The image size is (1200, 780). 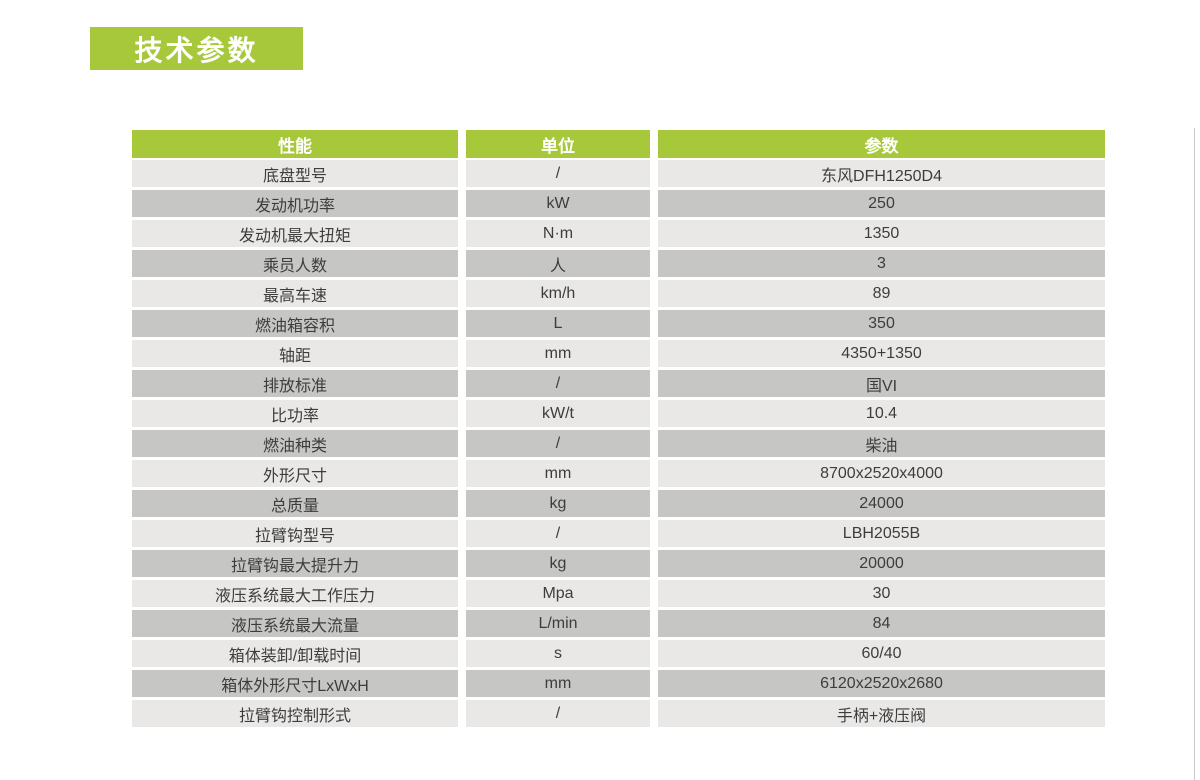 I want to click on table-row: 拉臂钩型号 / LBH2055B, so click(x=618, y=533).